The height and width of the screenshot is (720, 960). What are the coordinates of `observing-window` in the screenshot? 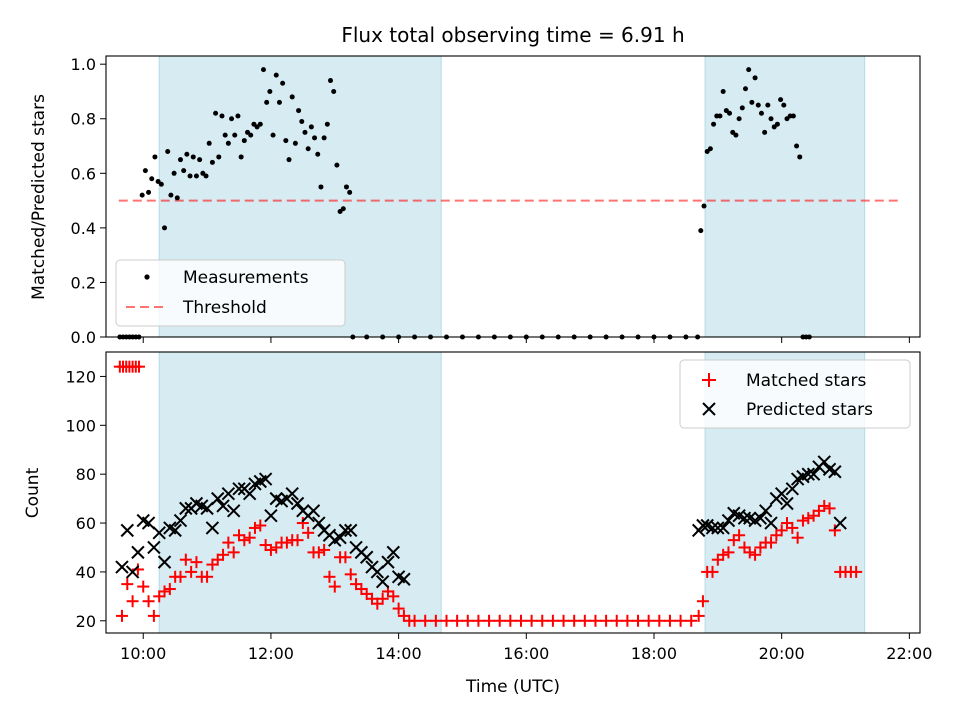 It's located at (300, 492).